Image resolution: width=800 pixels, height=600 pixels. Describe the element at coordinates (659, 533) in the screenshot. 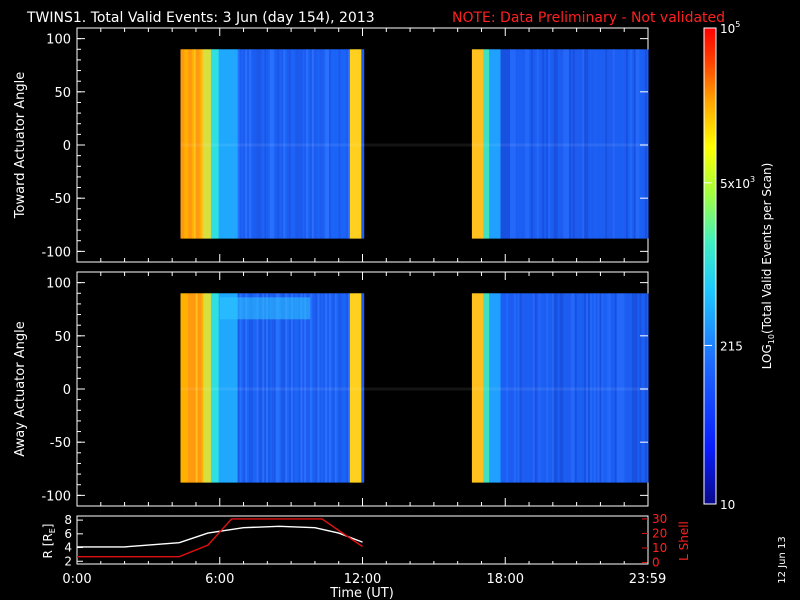

I see `ytick-l-label: 20` at that location.